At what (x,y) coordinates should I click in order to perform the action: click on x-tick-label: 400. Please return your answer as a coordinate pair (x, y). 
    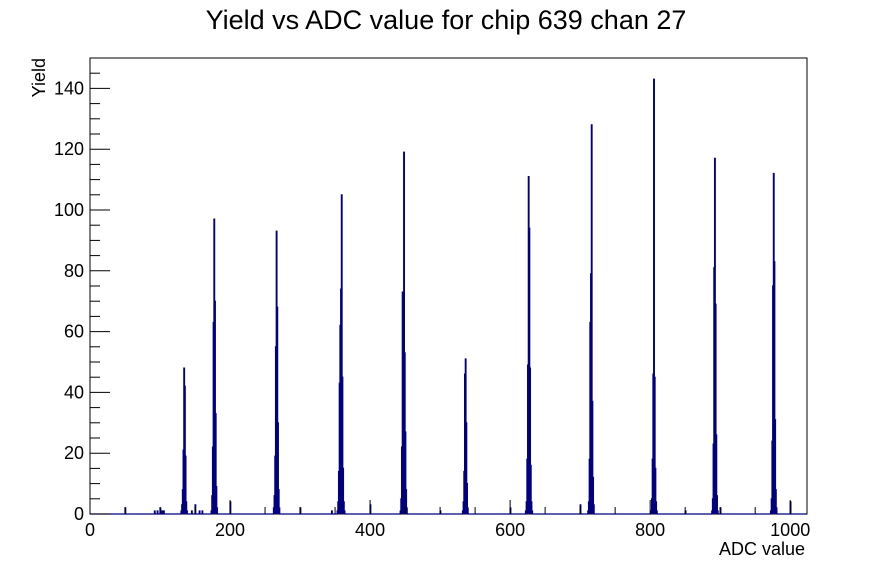
    Looking at the image, I should click on (370, 530).